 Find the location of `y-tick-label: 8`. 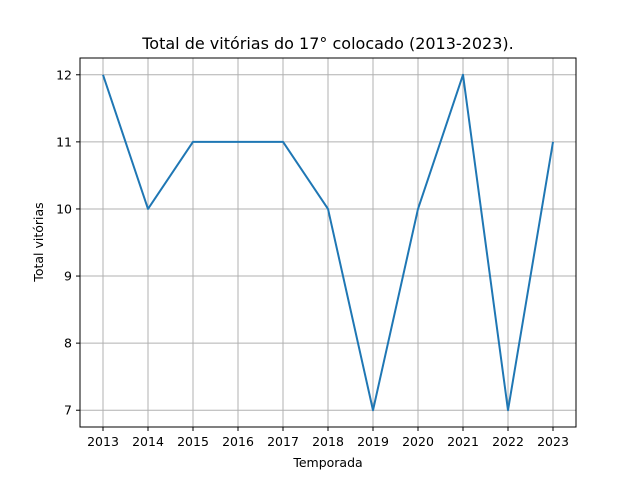

y-tick-label: 8 is located at coordinates (68, 343).